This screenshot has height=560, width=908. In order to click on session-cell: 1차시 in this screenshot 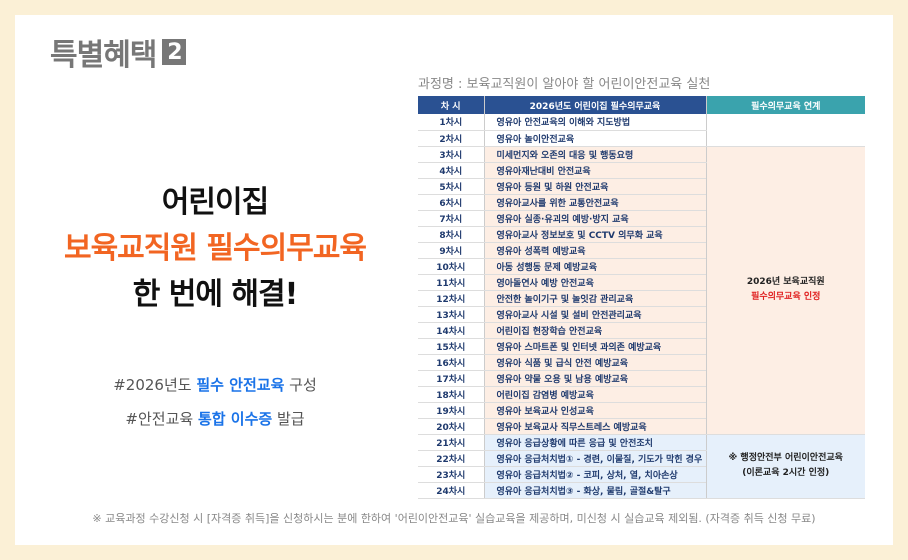, I will do `click(451, 122)`.